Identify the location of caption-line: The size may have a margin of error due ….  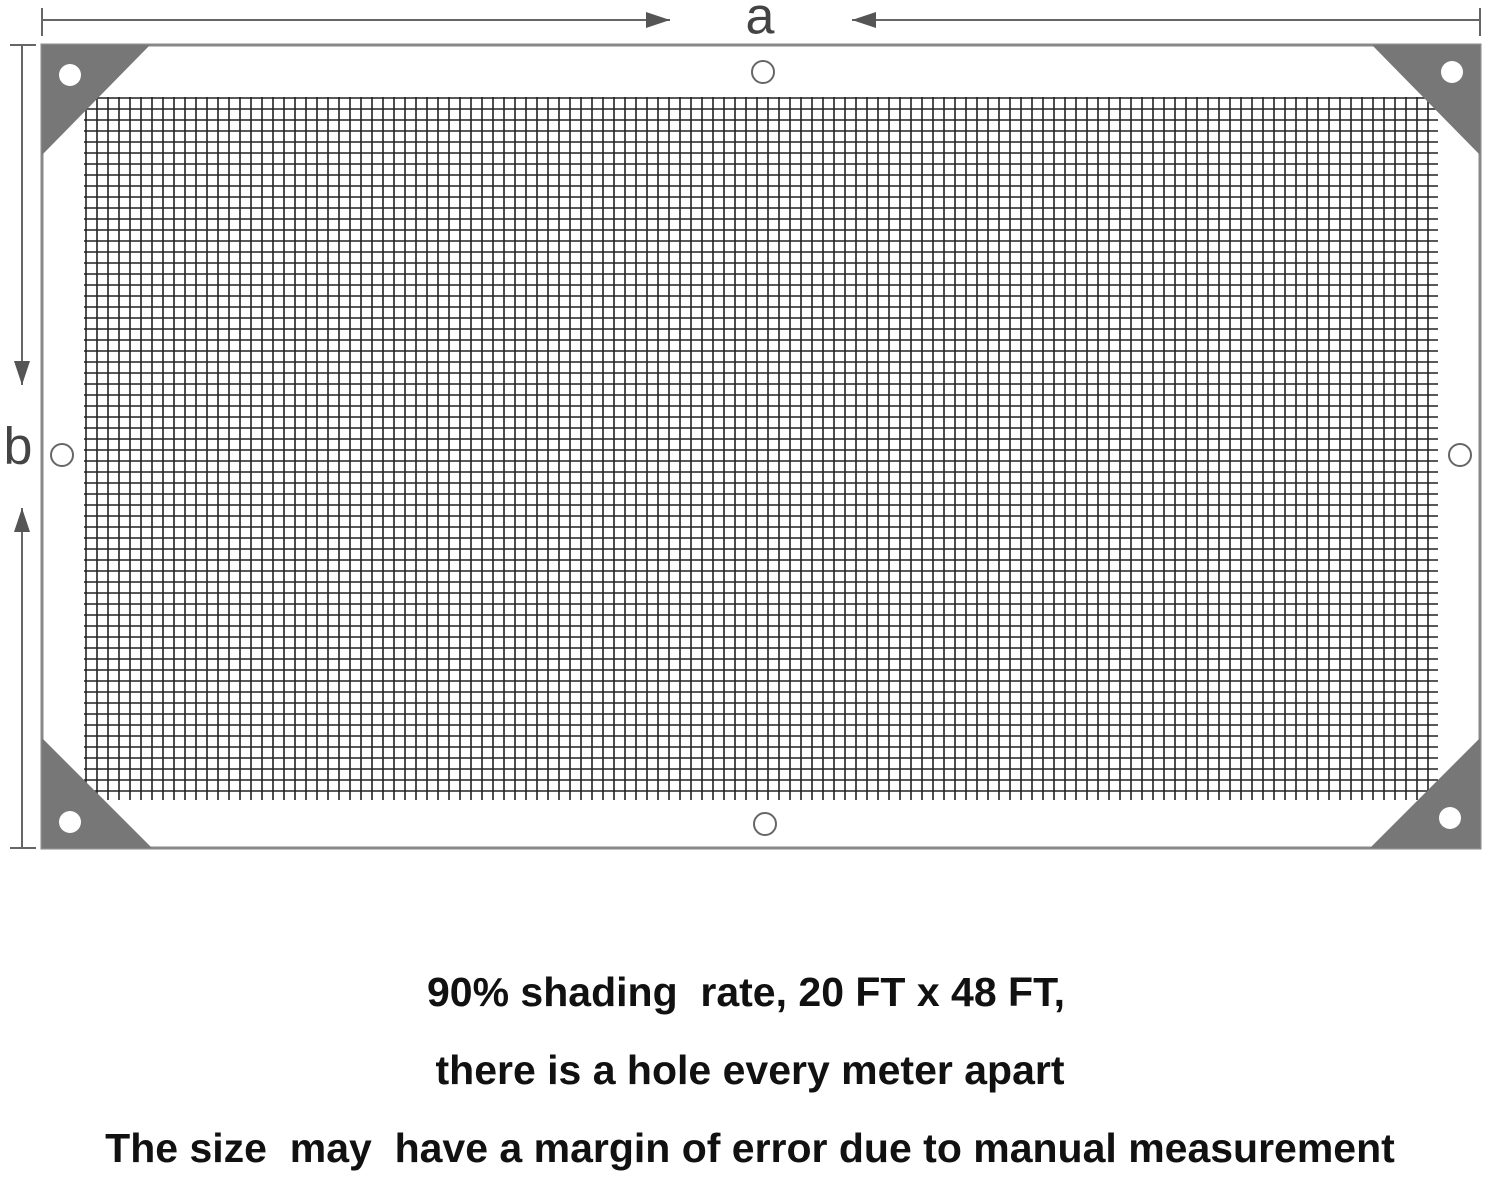
(750, 1148).